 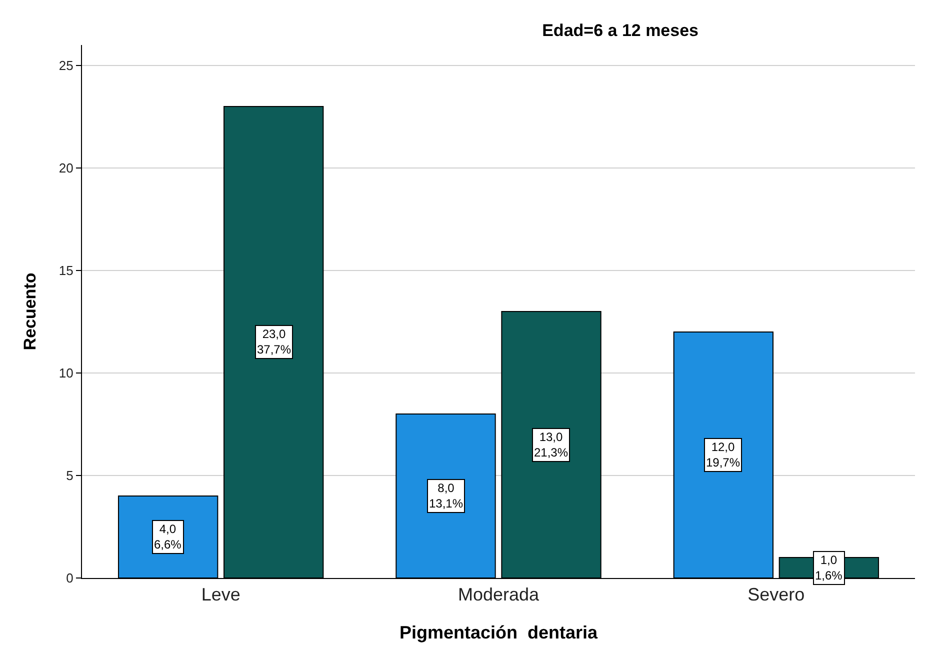 I want to click on x-axis-title: Pigmentación dentaria, so click(x=499, y=632).